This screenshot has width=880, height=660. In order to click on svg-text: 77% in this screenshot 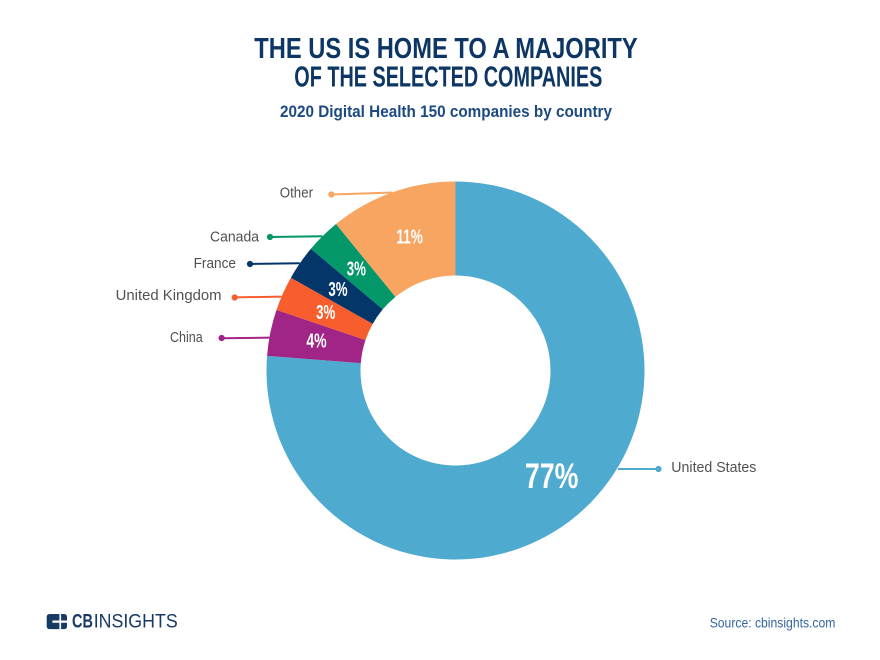, I will do `click(552, 476)`.